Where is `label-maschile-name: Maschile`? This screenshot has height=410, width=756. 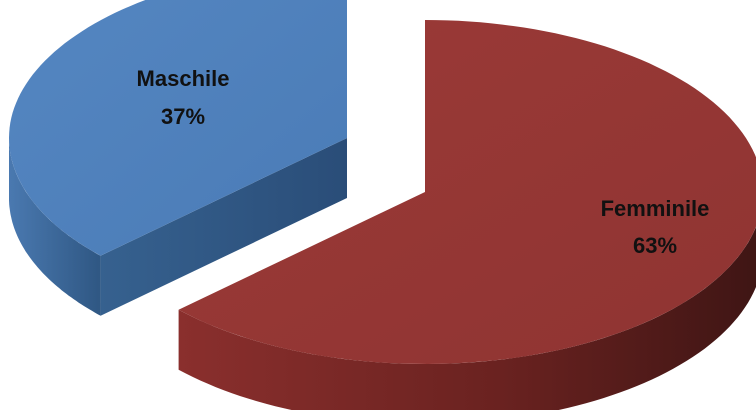
label-maschile-name: Maschile is located at coordinates (183, 78).